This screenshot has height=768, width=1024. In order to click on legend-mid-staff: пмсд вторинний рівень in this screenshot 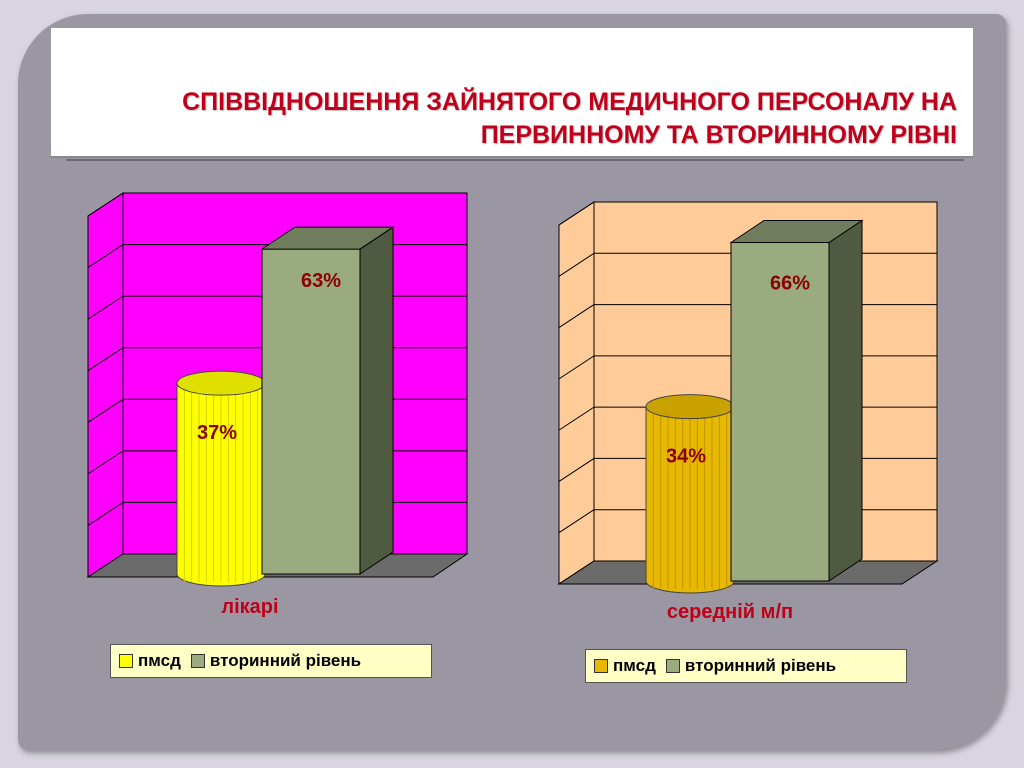, I will do `click(746, 666)`.